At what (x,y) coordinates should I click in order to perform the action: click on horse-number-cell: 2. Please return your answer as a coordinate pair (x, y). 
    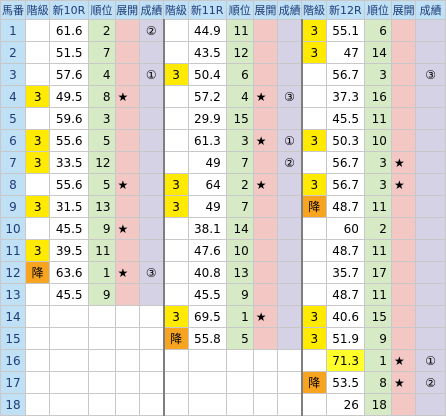
    Looking at the image, I should click on (13, 52).